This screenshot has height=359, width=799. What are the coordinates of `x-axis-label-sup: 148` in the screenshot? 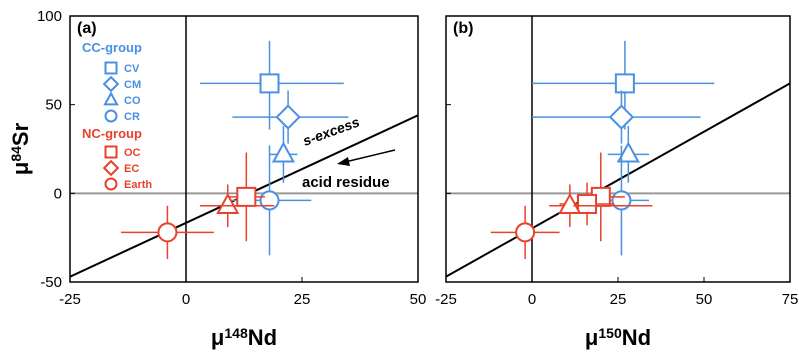 It's located at (236, 333).